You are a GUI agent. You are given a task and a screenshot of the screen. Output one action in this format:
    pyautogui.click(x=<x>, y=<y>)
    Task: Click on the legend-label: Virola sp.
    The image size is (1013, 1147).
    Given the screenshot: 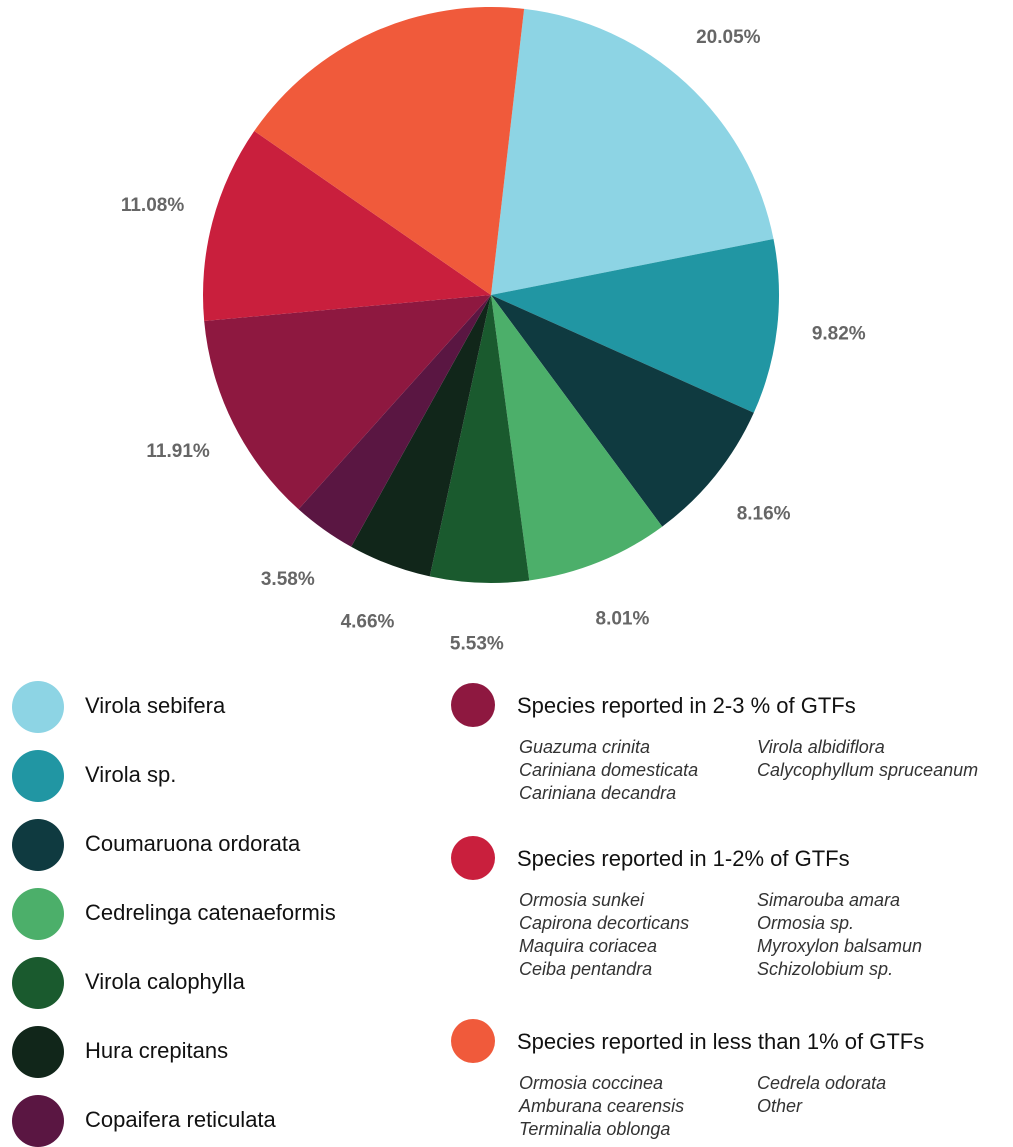 What is the action you would take?
    pyautogui.click(x=130, y=774)
    